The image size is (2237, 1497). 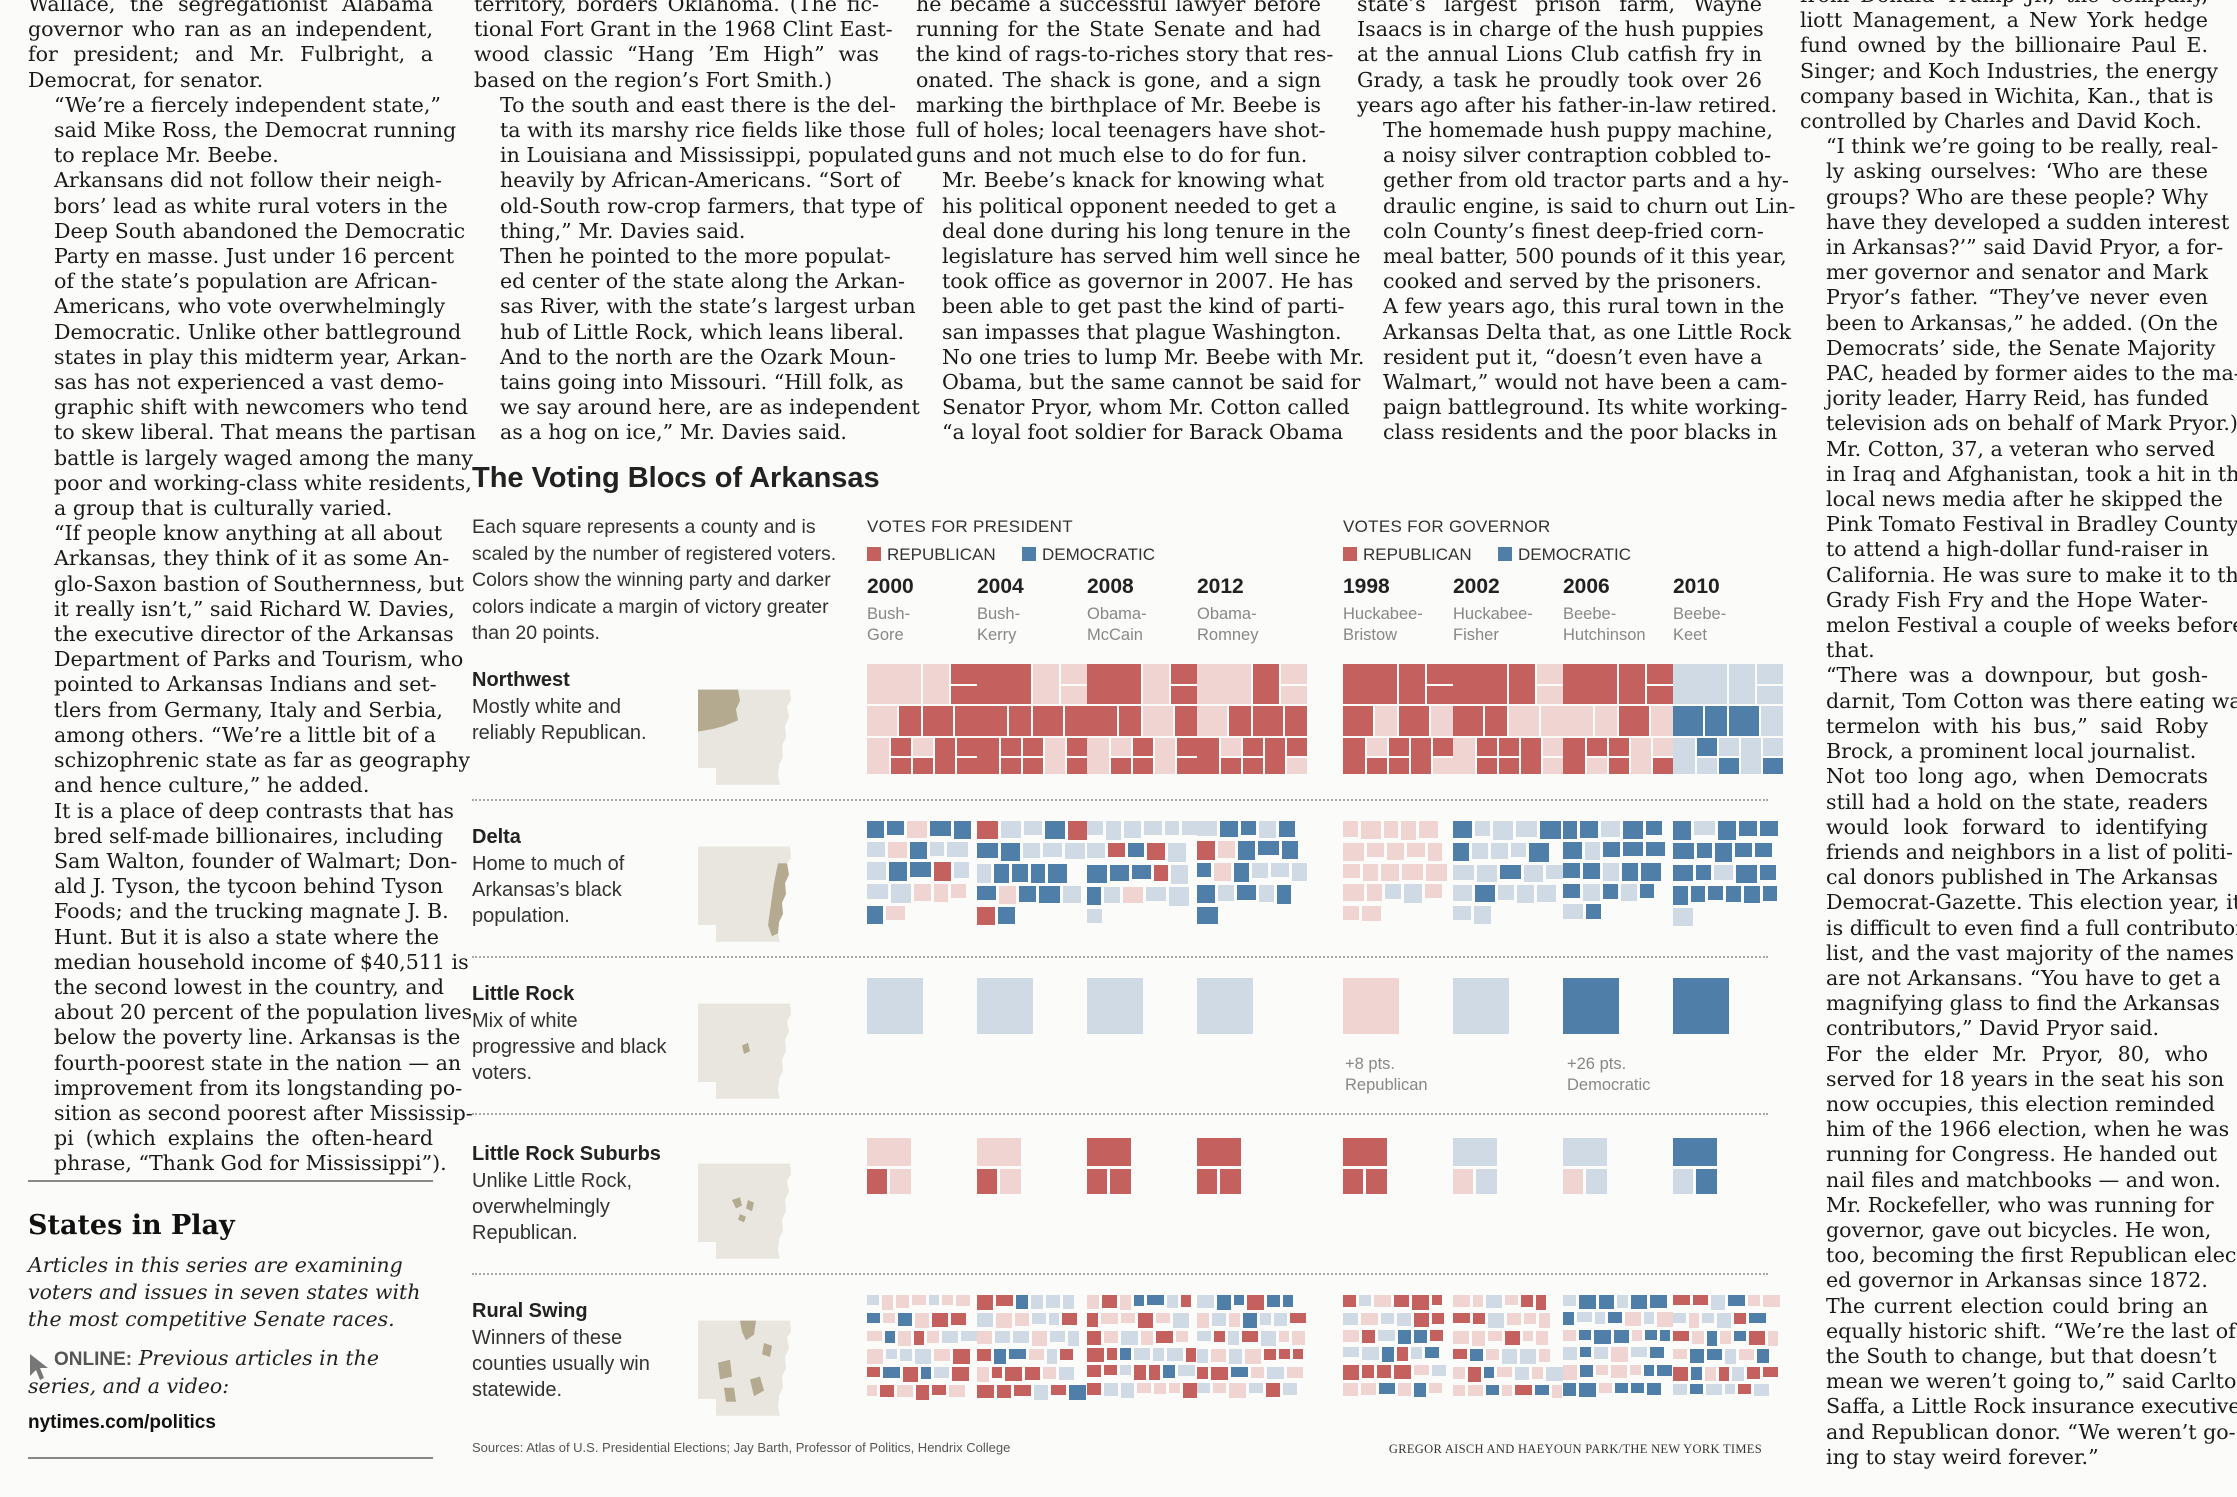 I want to click on text-line: gether from old tractor parts and a hy-, so click(x=1586, y=180).